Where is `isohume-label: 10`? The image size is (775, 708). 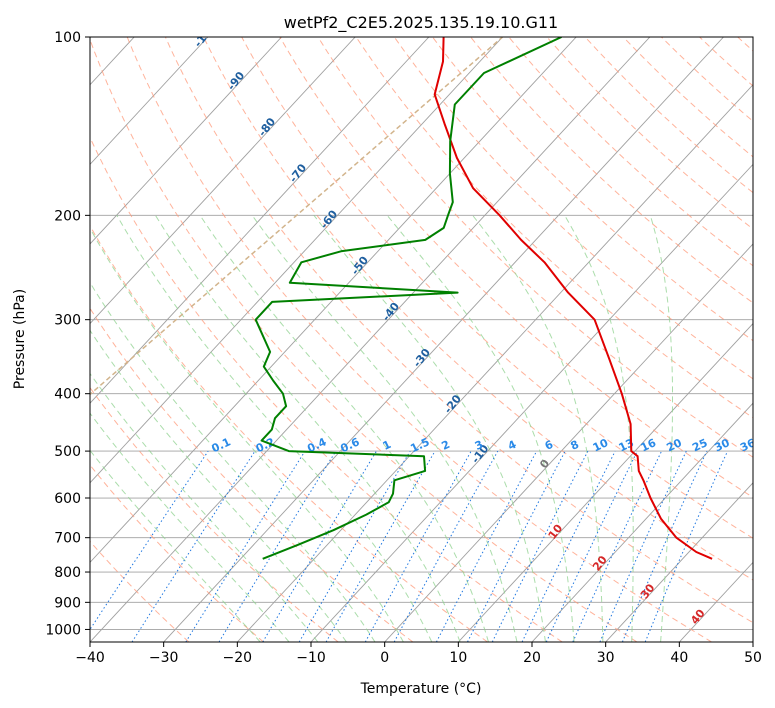
isohume-label: 10 is located at coordinates (601, 445).